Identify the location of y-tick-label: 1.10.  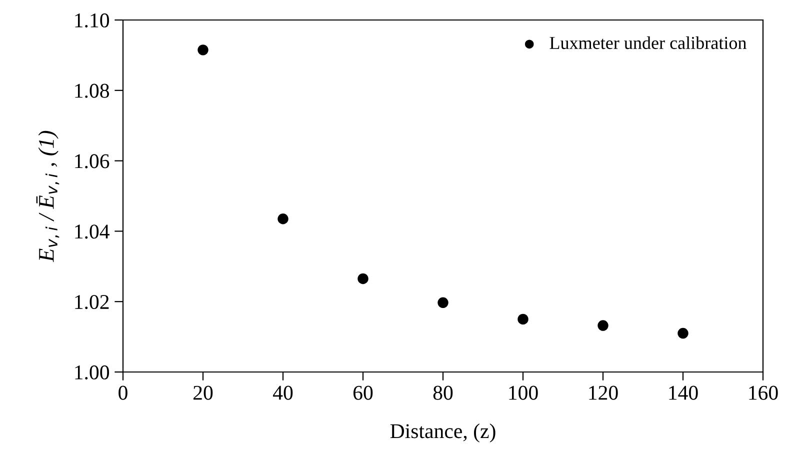
(92, 20).